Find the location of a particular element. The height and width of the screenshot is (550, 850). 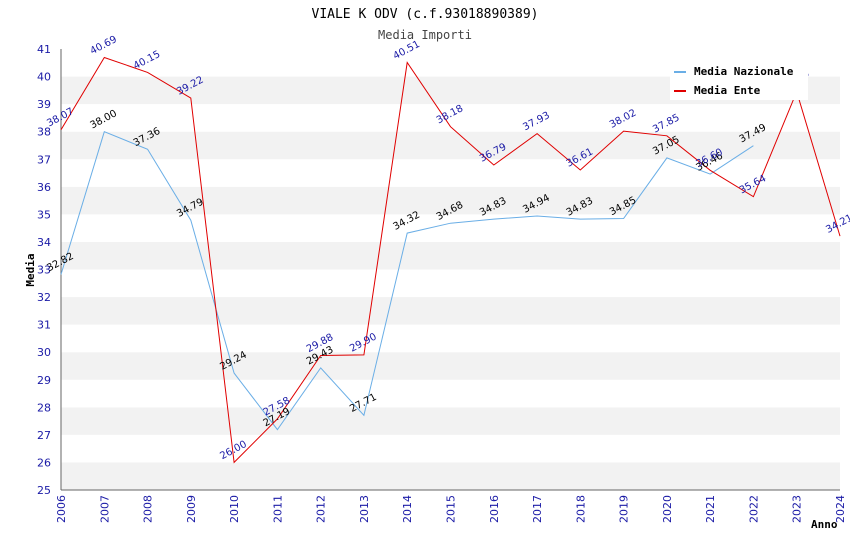

y-axis-label: Media is located at coordinates (30, 269).